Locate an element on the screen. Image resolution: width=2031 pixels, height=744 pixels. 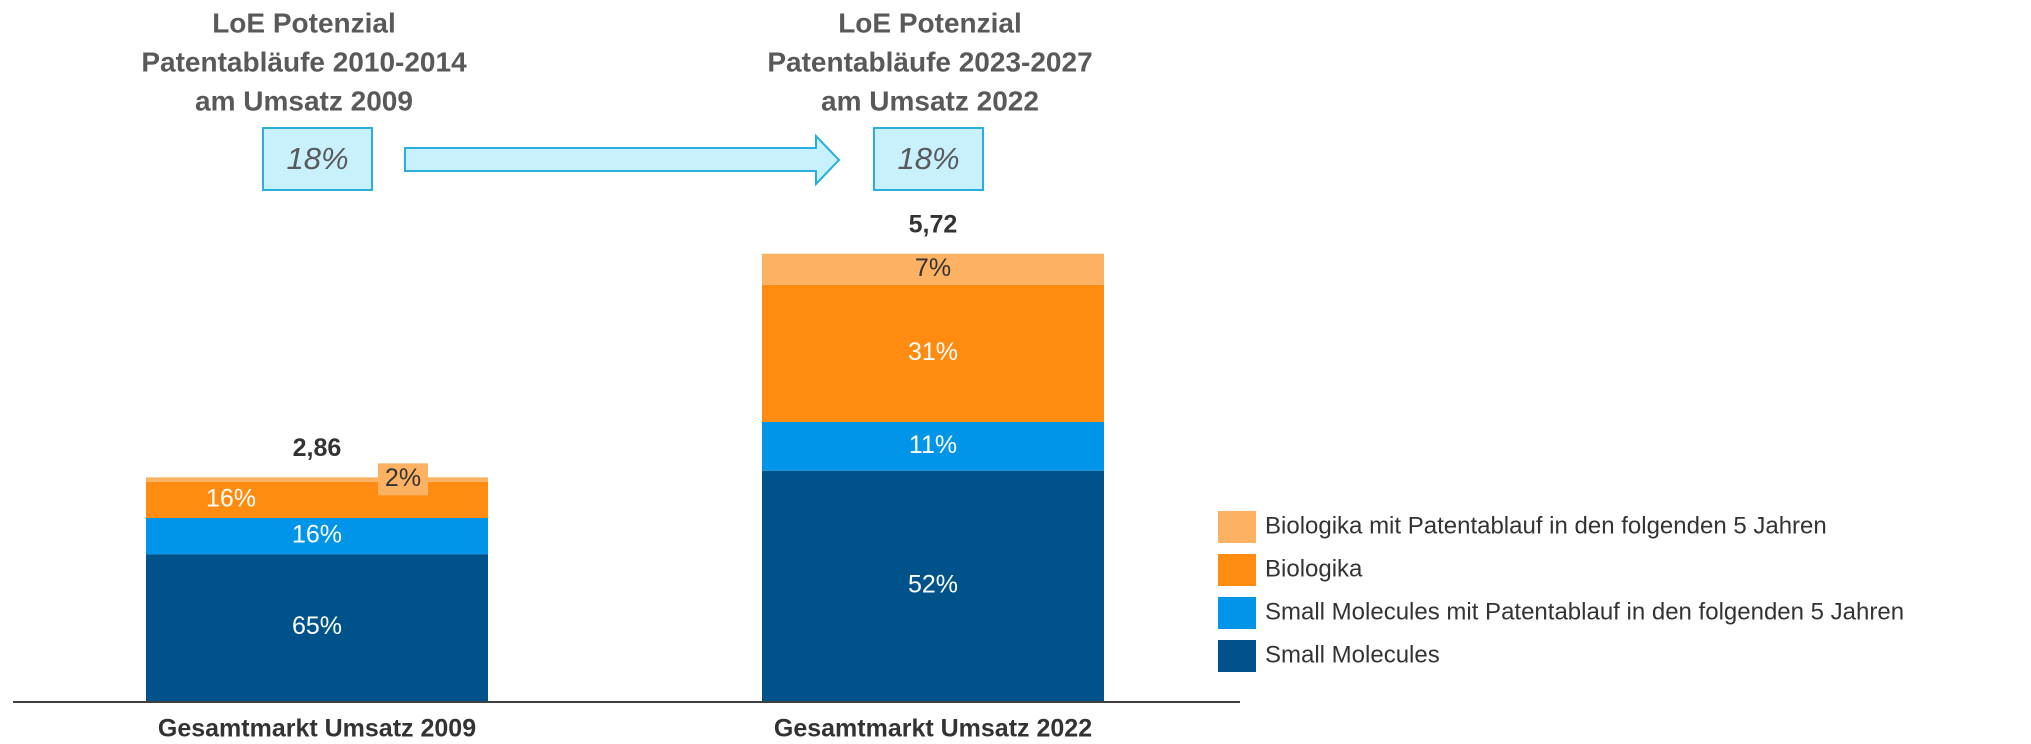
segment-label: 52% is located at coordinates (933, 584).